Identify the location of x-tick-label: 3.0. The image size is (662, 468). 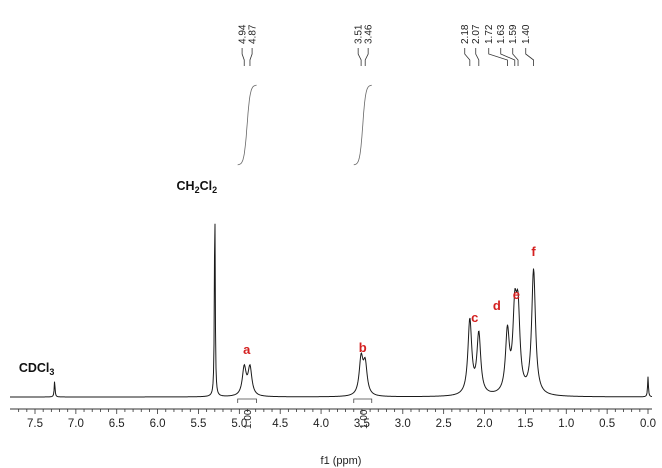
(403, 424).